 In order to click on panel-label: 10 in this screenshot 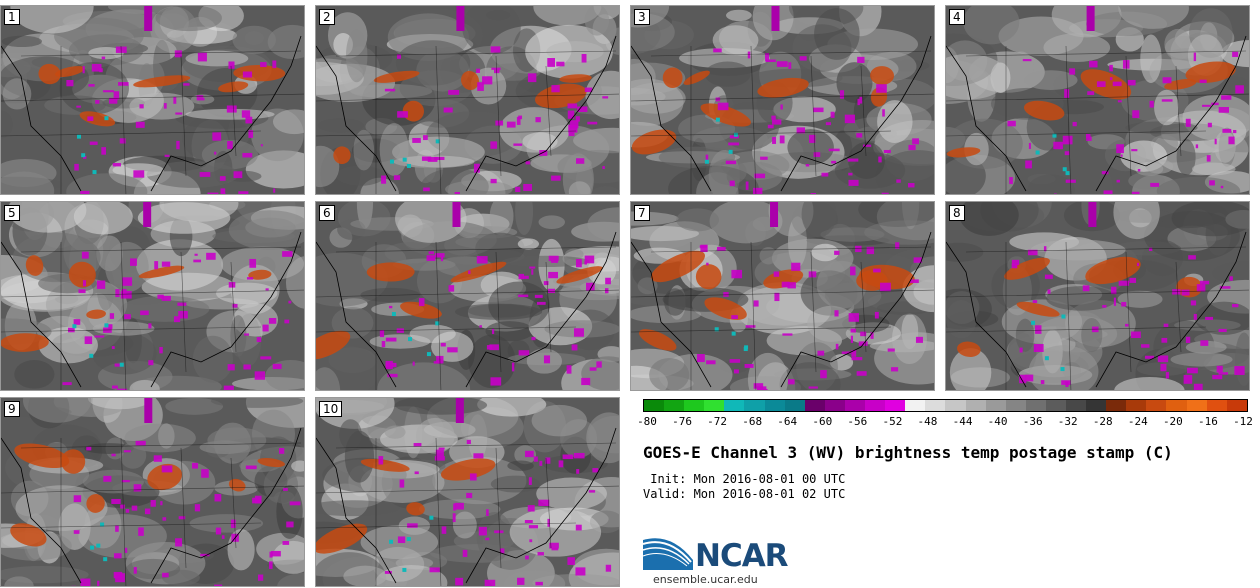, I will do `click(331, 409)`.